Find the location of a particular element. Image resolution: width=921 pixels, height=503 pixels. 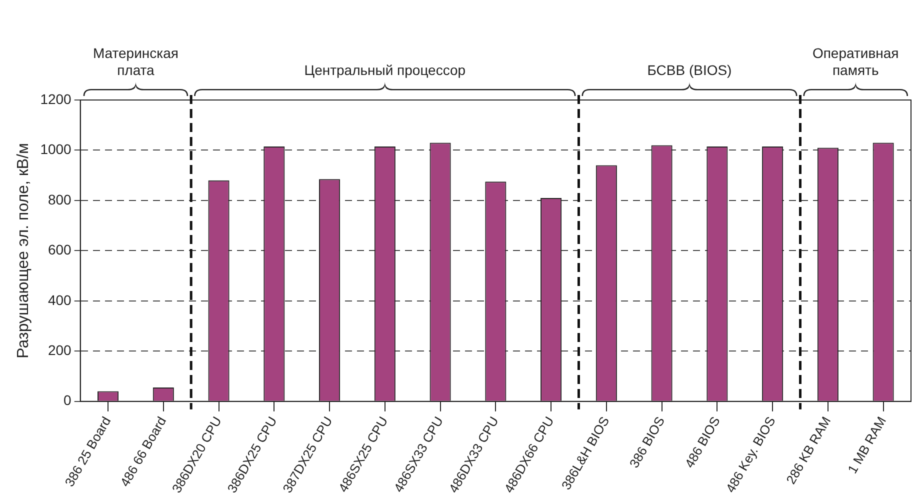

text: БСВВ (BIOS) is located at coordinates (689, 70).